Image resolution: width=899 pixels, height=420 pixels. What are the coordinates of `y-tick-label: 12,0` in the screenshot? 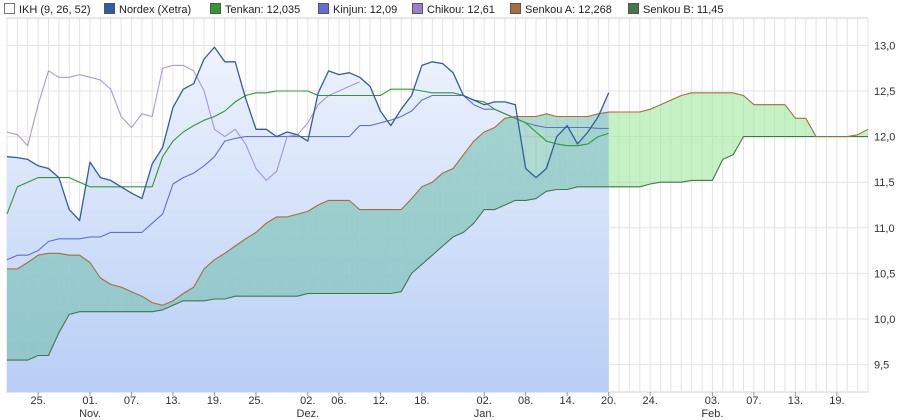 It's located at (884, 138).